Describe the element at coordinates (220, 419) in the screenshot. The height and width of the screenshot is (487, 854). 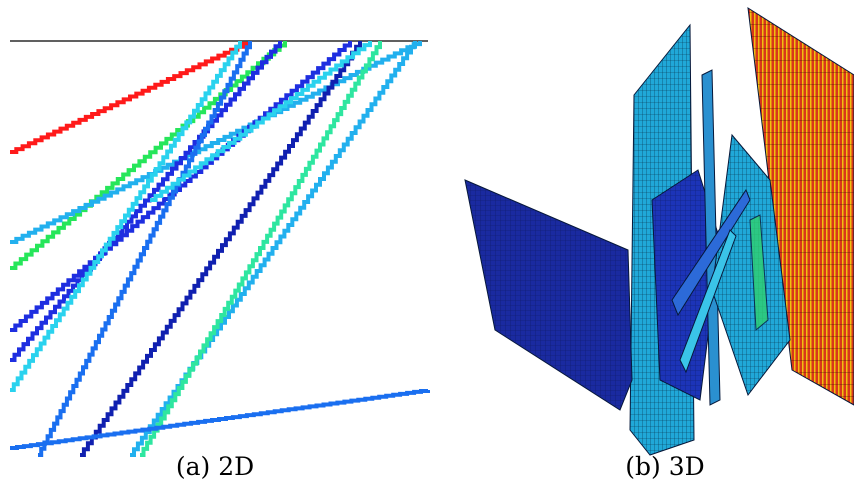
I see `bottom-blue-line` at that location.